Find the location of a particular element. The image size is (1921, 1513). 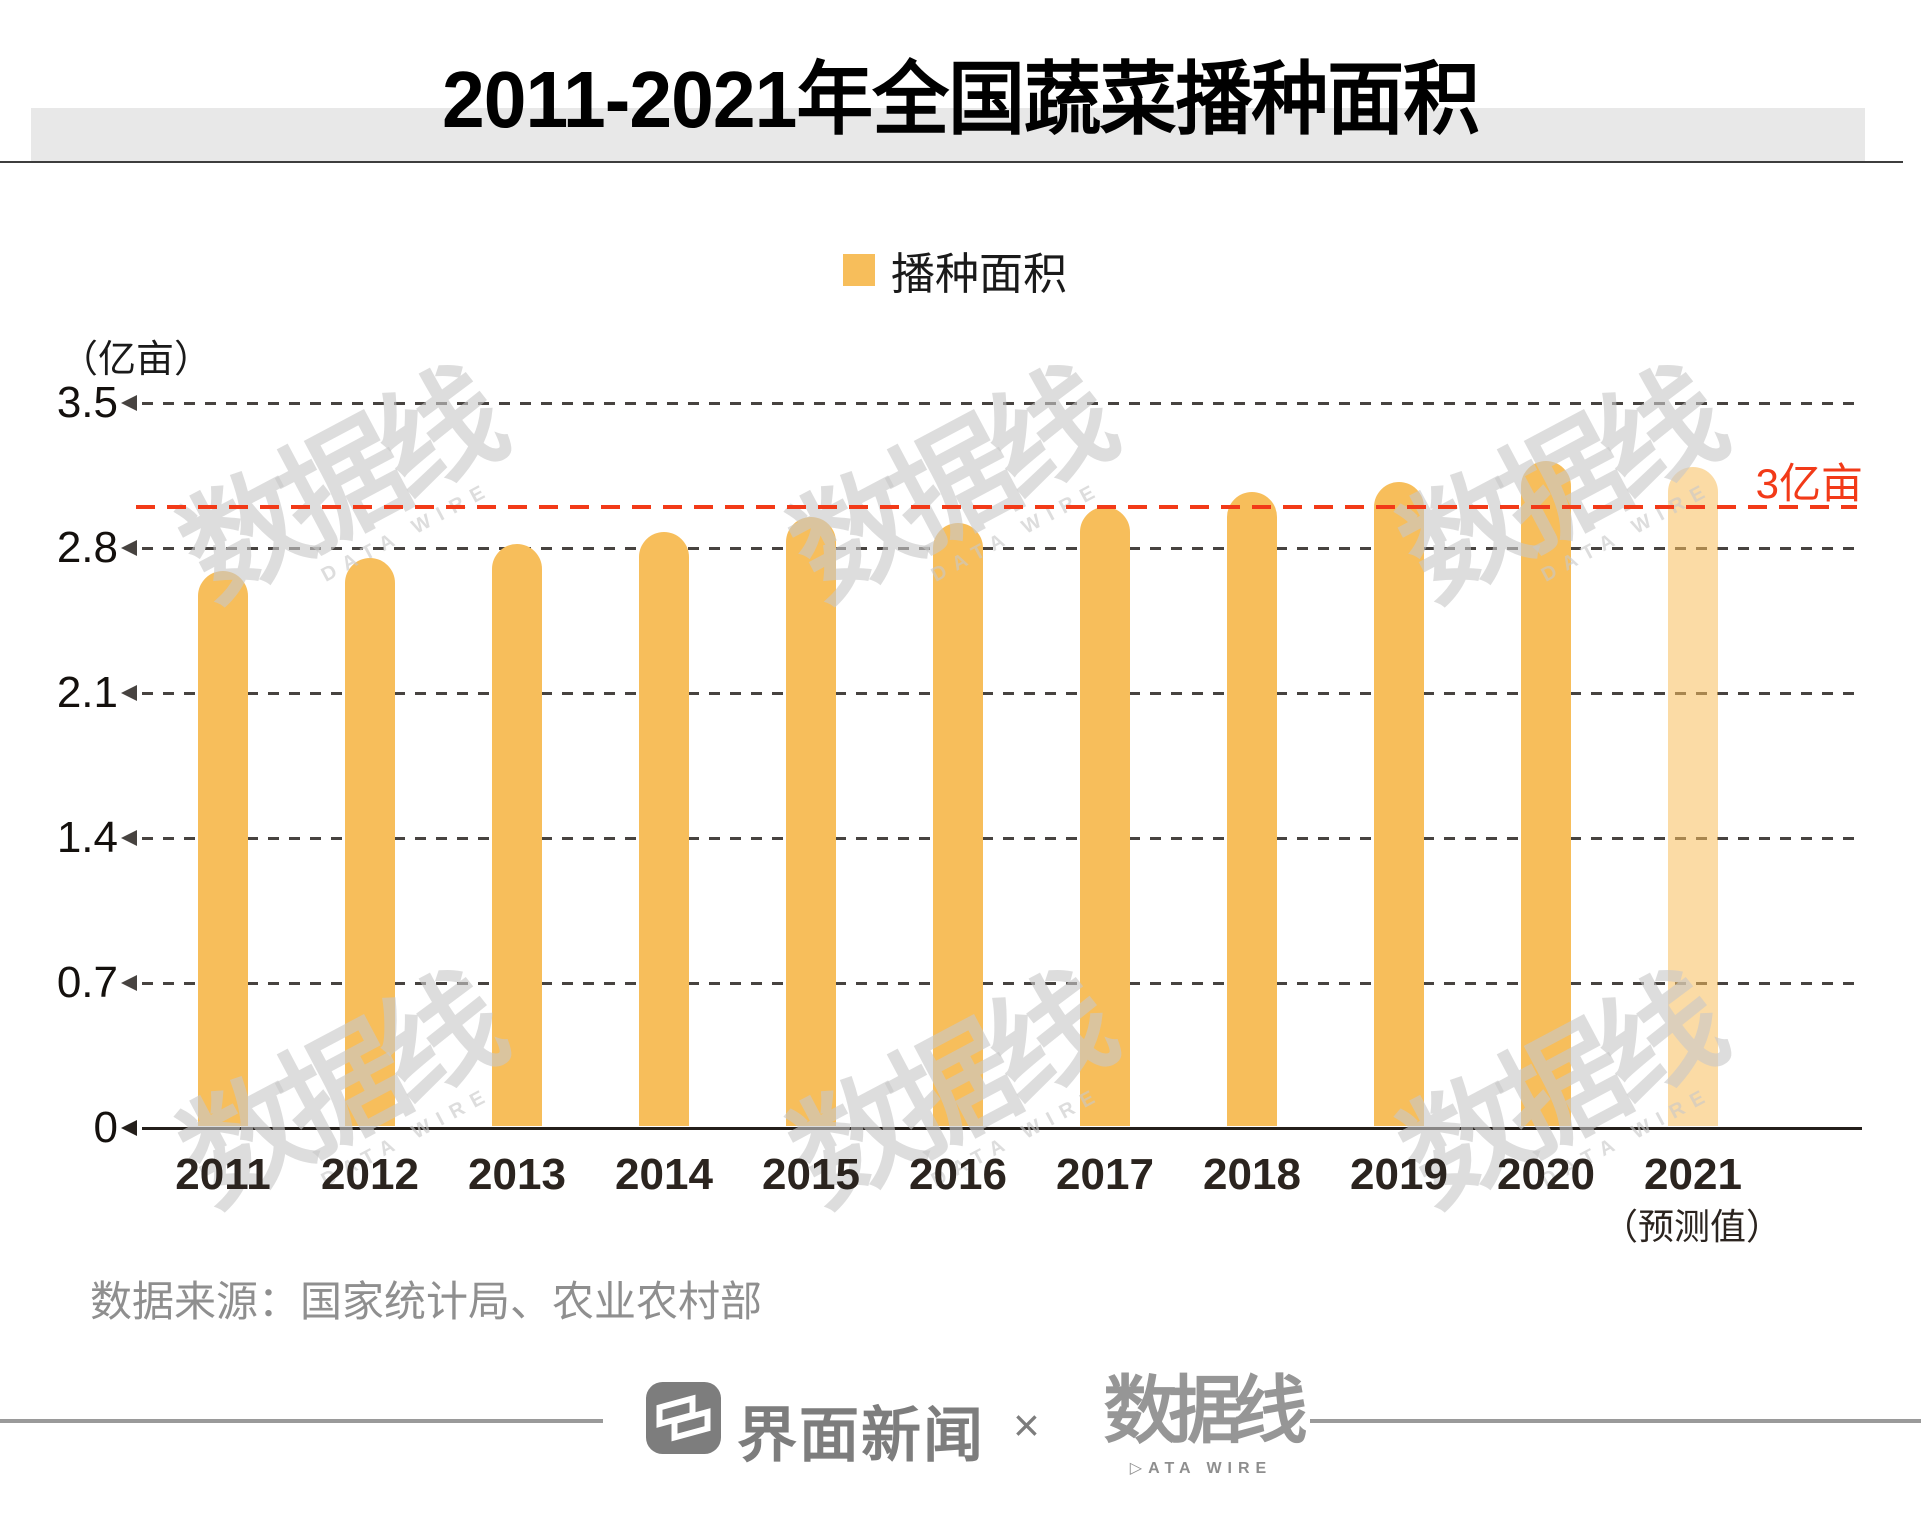

x-tick-label-2021: 2021 is located at coordinates (1693, 1174).